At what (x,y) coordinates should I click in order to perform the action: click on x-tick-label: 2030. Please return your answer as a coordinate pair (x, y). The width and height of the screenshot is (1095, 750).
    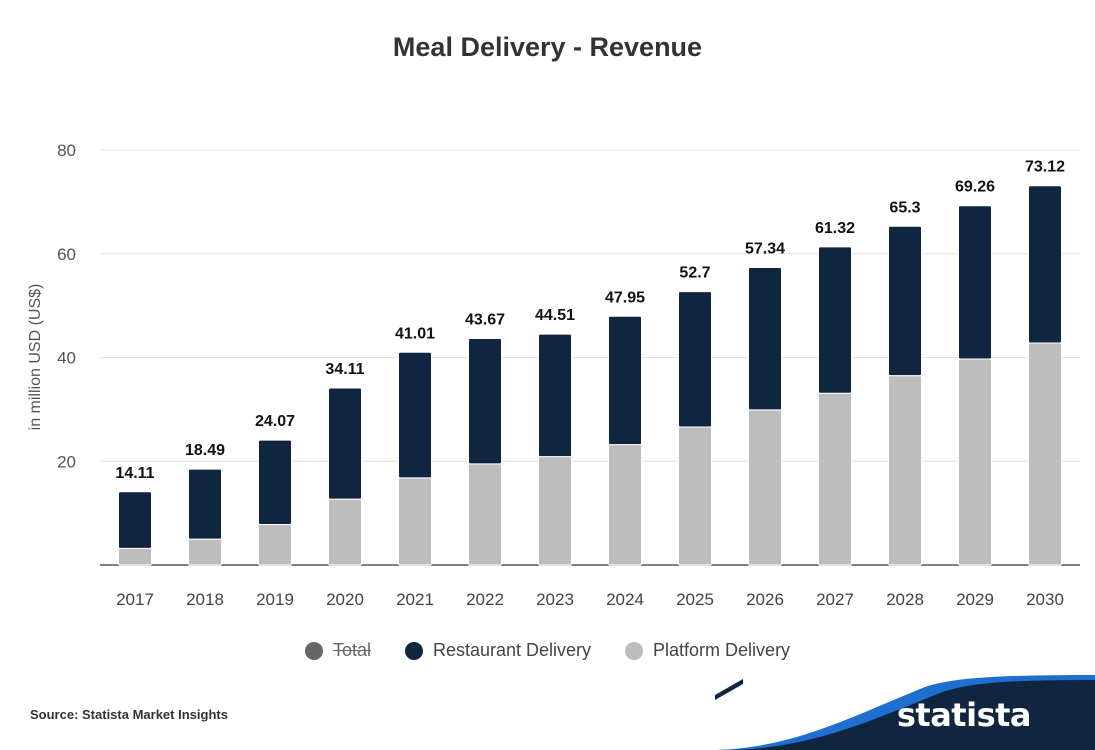
    Looking at the image, I should click on (1045, 599).